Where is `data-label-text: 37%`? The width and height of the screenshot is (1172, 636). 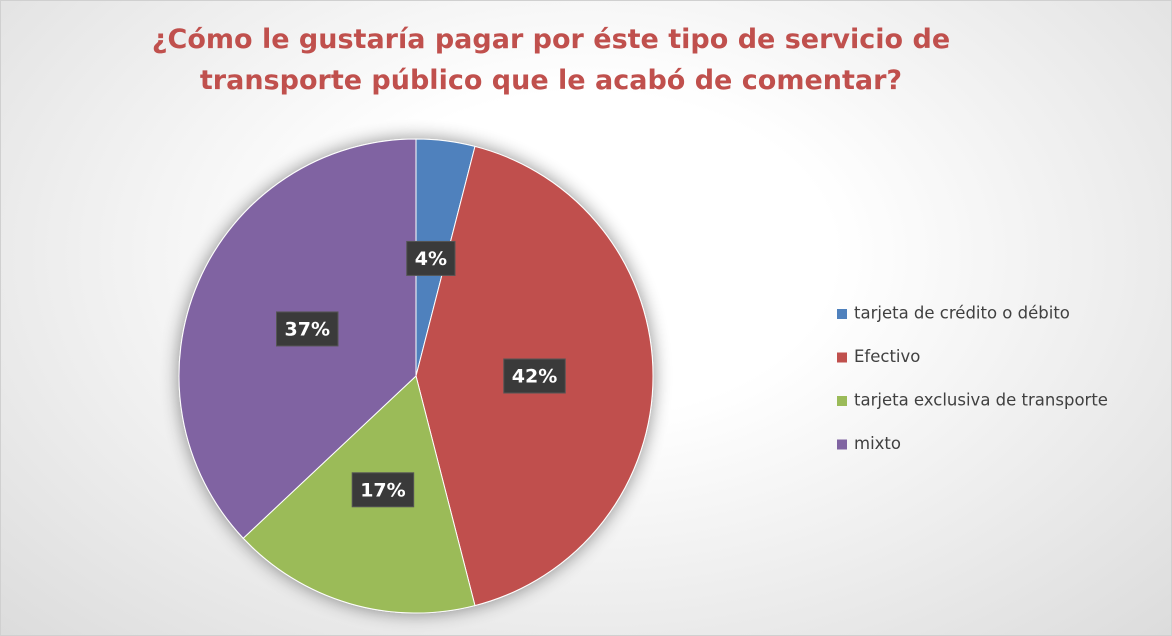 data-label-text: 37% is located at coordinates (307, 329).